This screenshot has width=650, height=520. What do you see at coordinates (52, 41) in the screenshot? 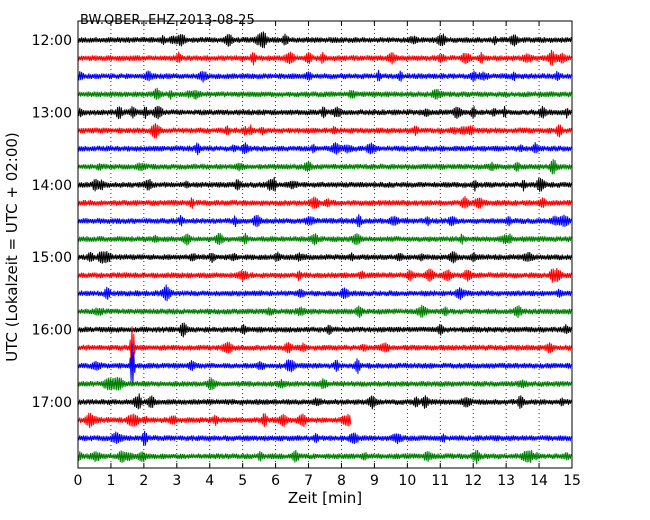
I see `y-tick-label: 12:00` at bounding box center [52, 41].